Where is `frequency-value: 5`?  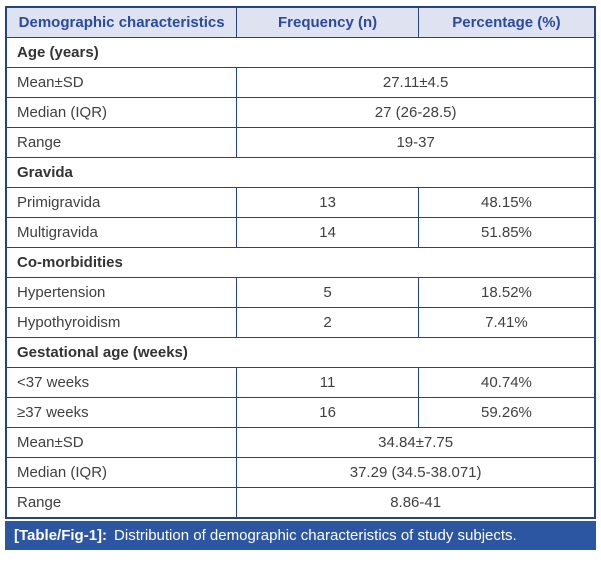
frequency-value: 5 is located at coordinates (327, 292).